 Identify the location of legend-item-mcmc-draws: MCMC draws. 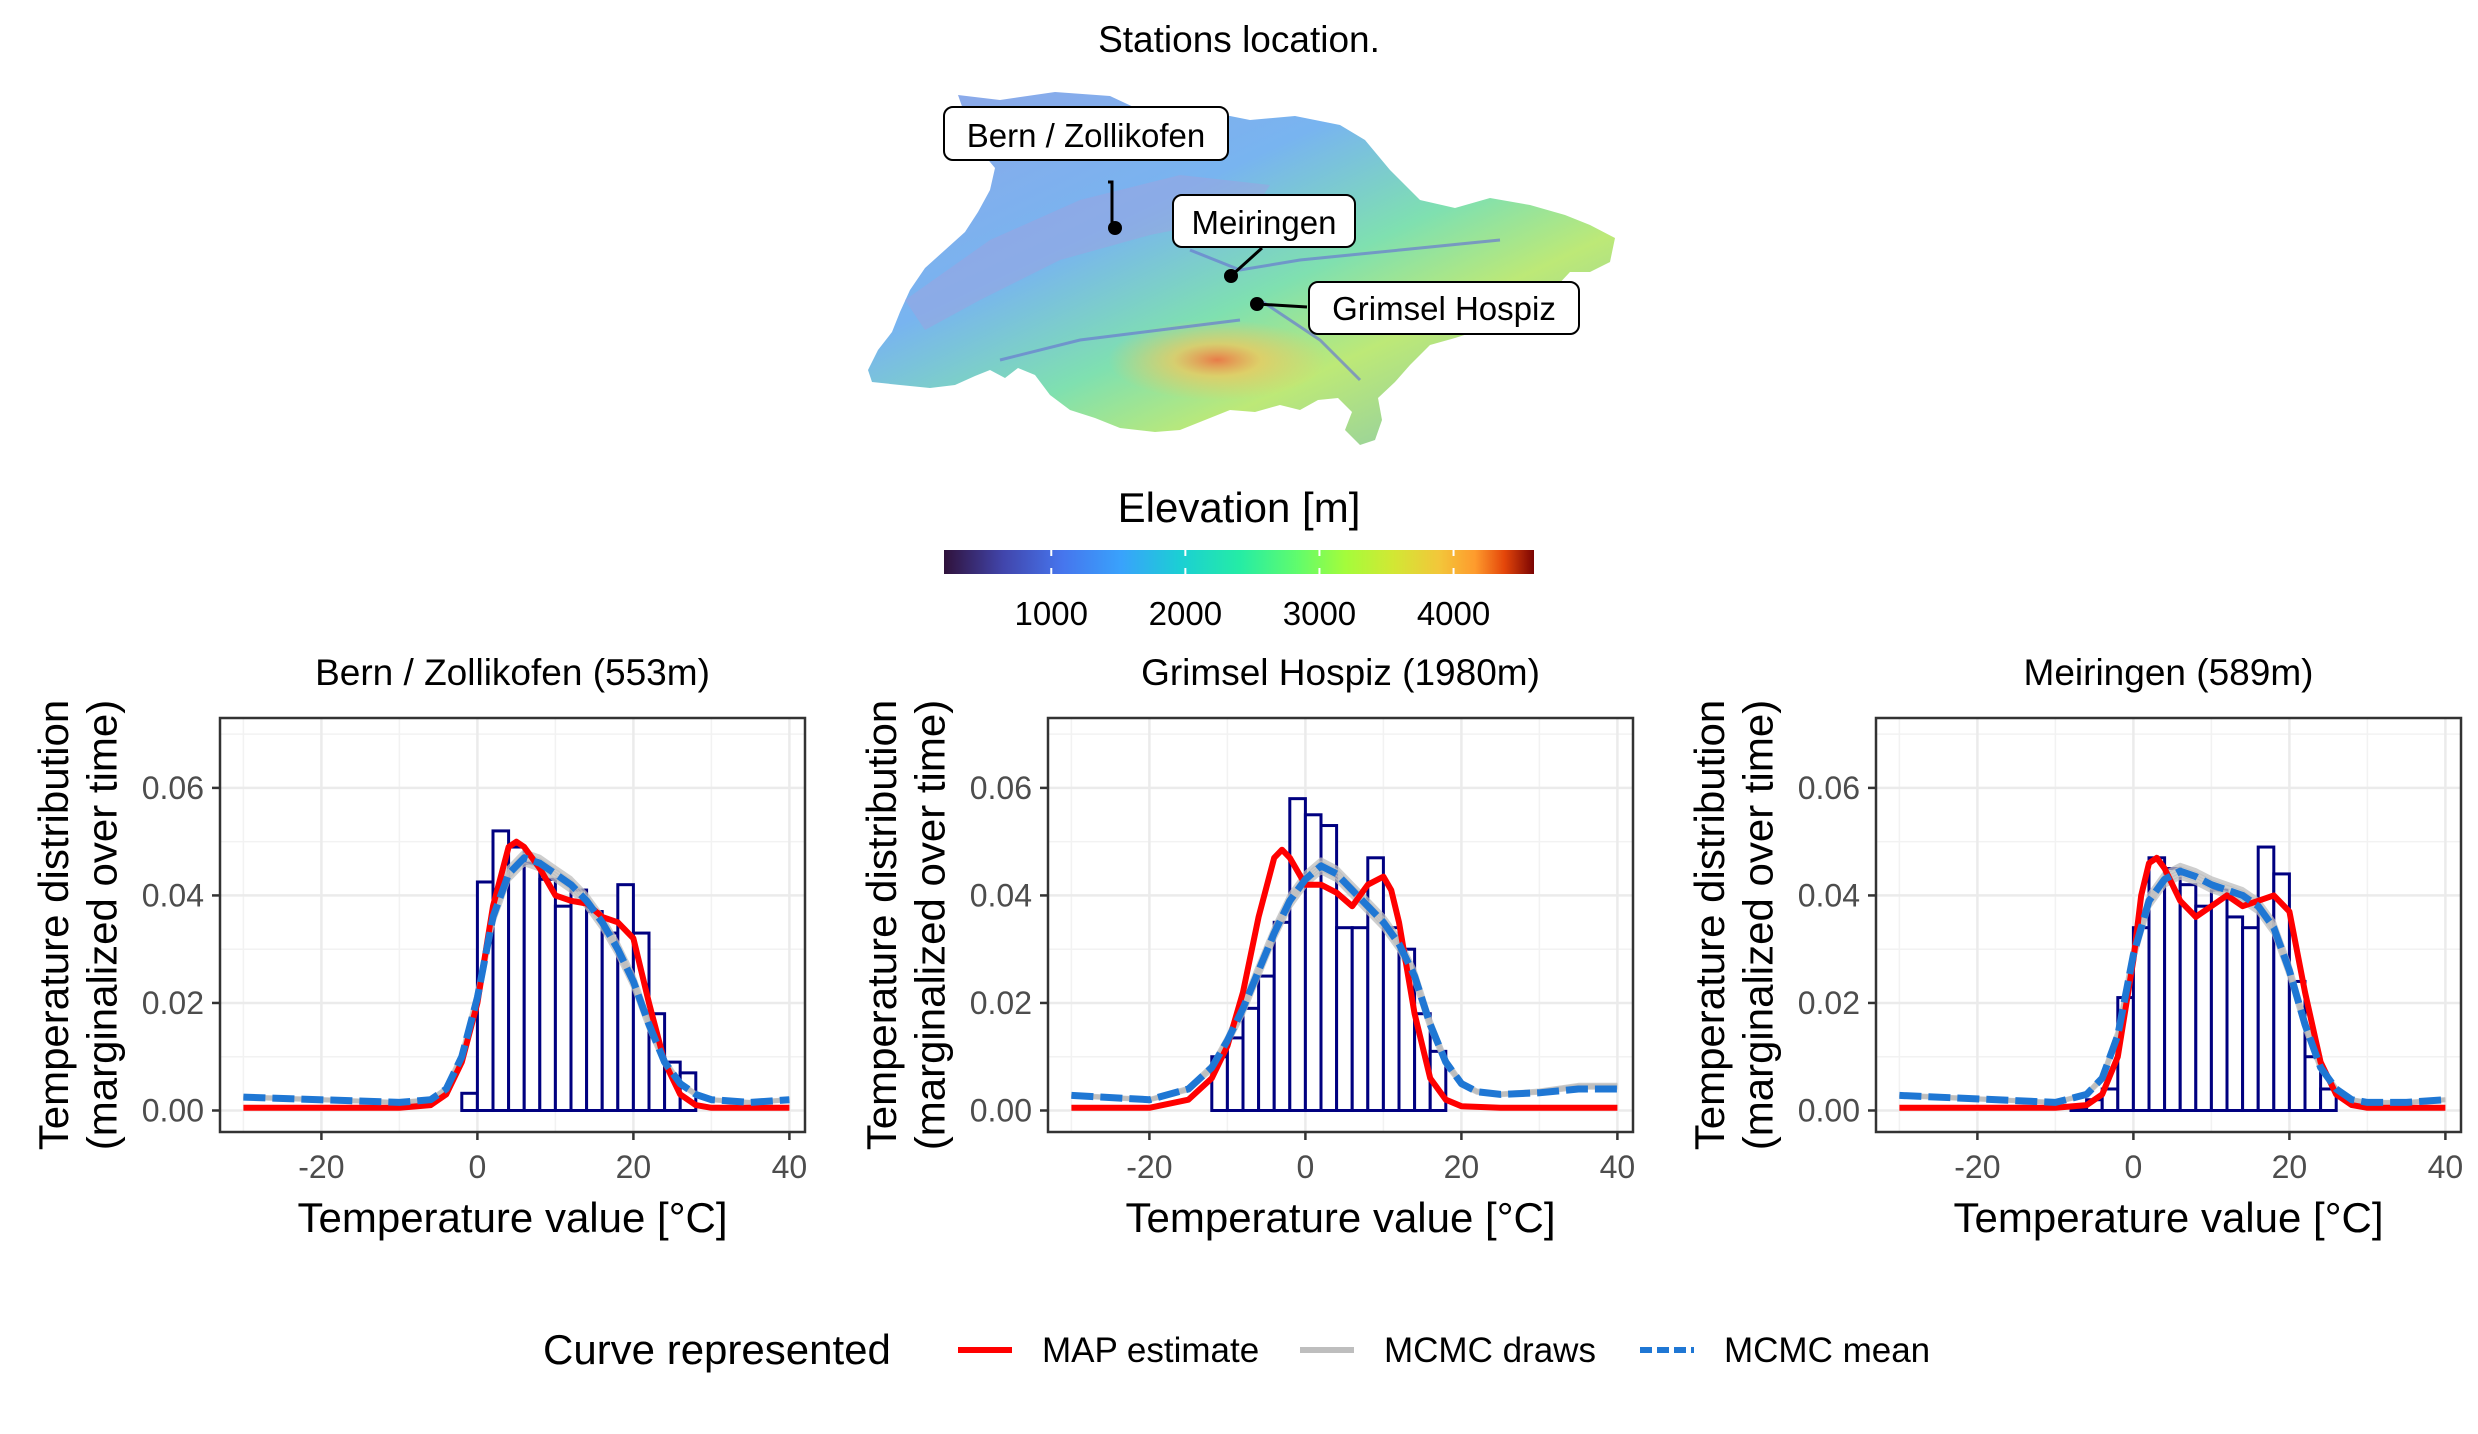
(1448, 1350).